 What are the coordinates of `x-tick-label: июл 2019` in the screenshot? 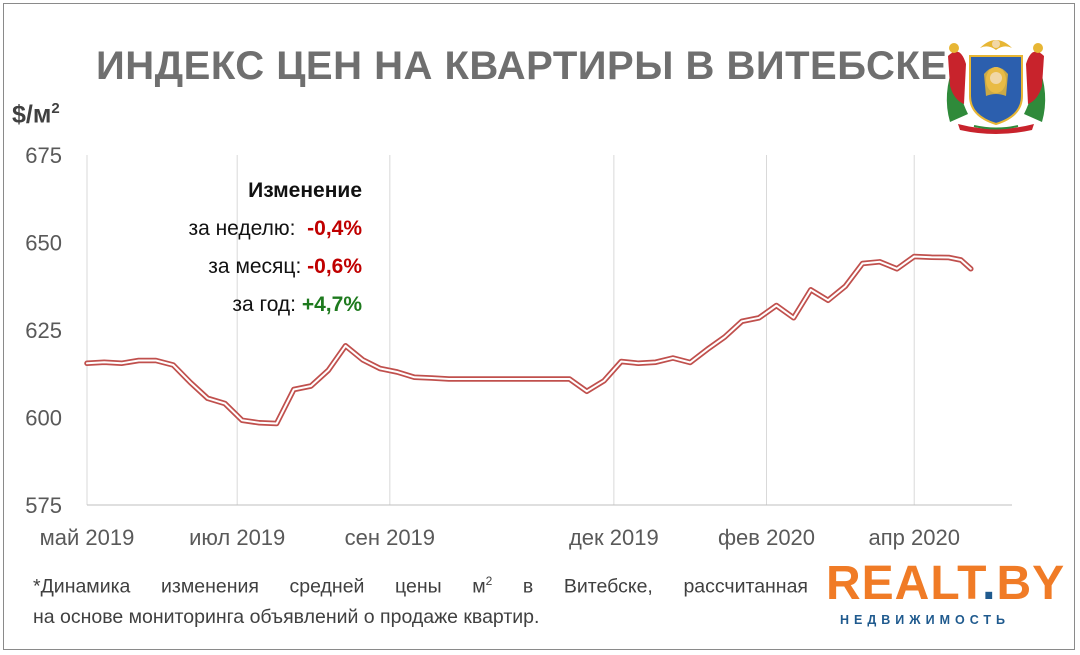 It's located at (237, 537).